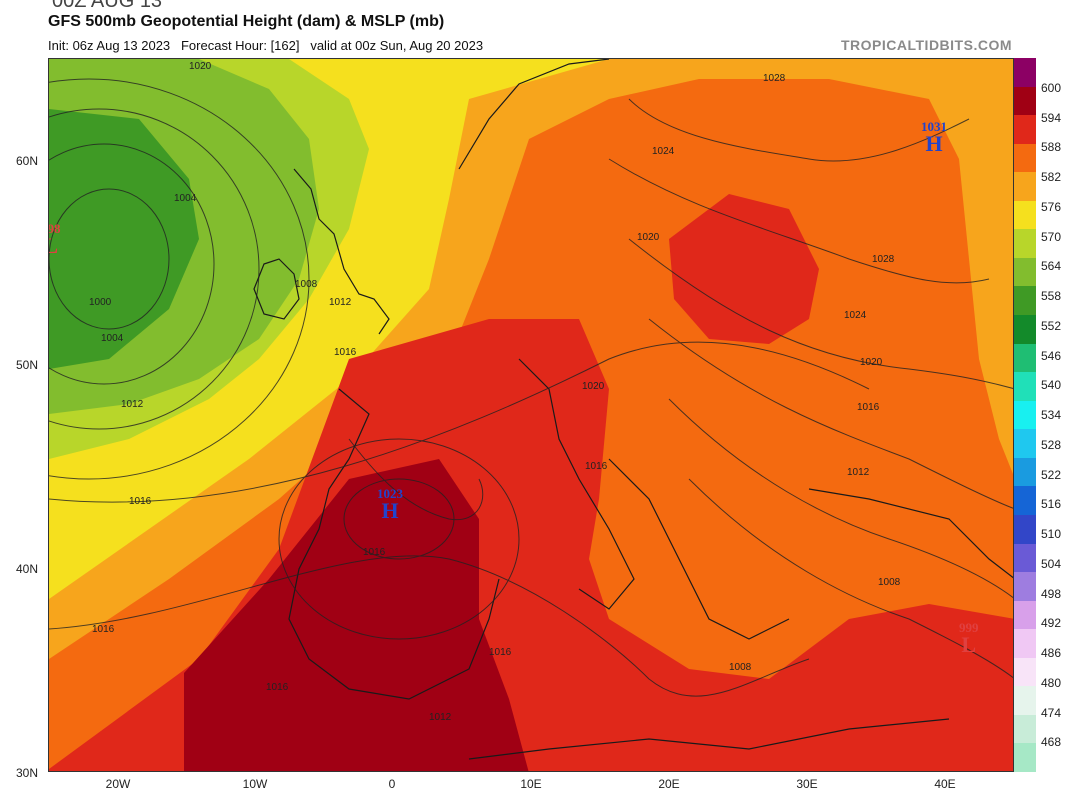 The image size is (1080, 806). Describe the element at coordinates (945, 784) in the screenshot. I see `lon-label-40e: 40E` at that location.